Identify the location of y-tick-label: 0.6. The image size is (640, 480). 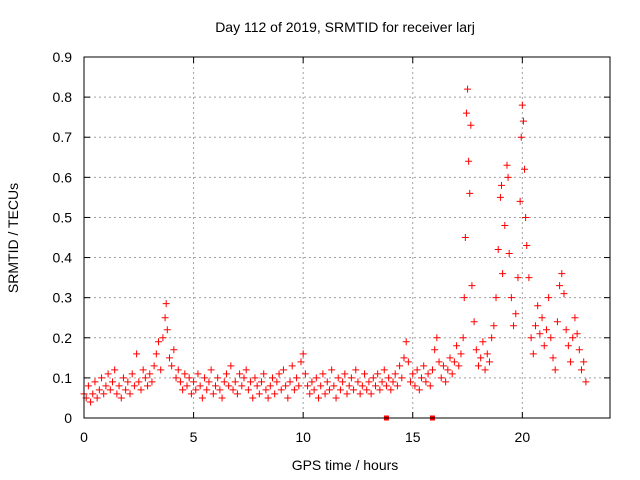
(63, 177).